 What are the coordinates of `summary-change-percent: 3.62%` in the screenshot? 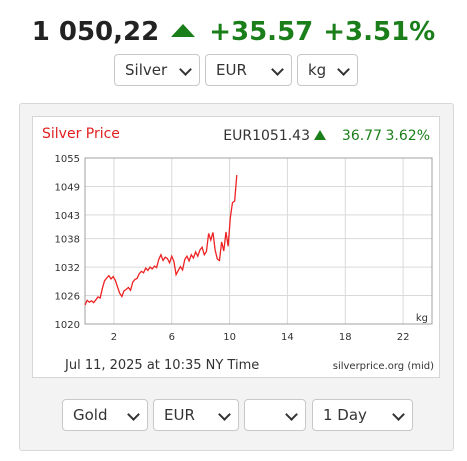 It's located at (408, 136).